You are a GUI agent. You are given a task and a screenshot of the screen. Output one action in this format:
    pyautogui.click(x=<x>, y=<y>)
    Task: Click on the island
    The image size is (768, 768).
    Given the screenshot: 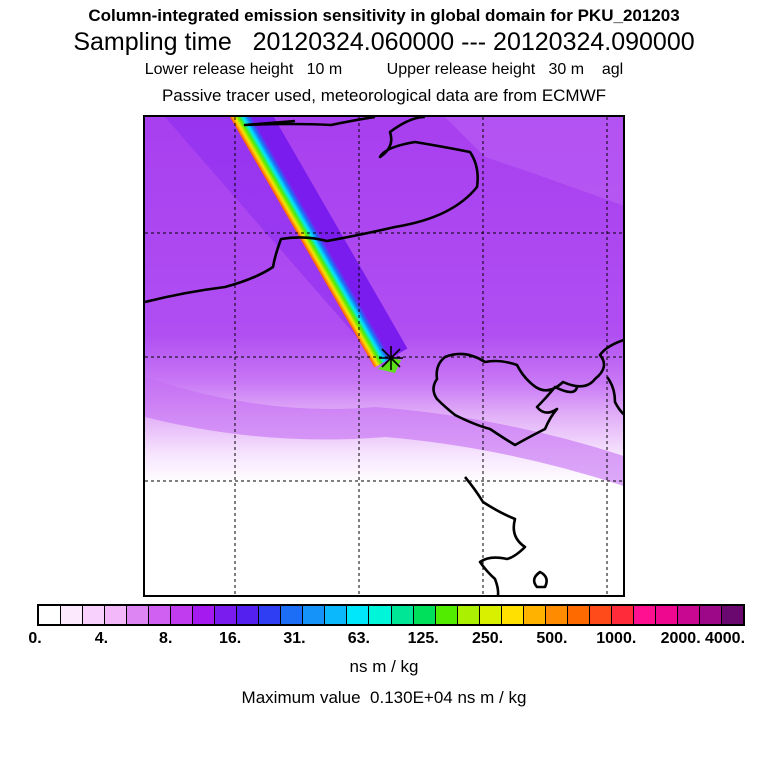 What is the action you would take?
    pyautogui.click(x=540, y=579)
    